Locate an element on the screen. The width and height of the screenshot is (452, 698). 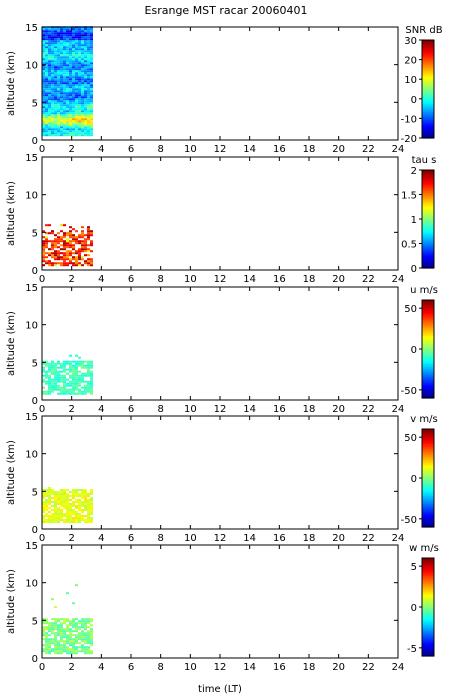
x-tick-label: 2 is located at coordinates (71, 149).